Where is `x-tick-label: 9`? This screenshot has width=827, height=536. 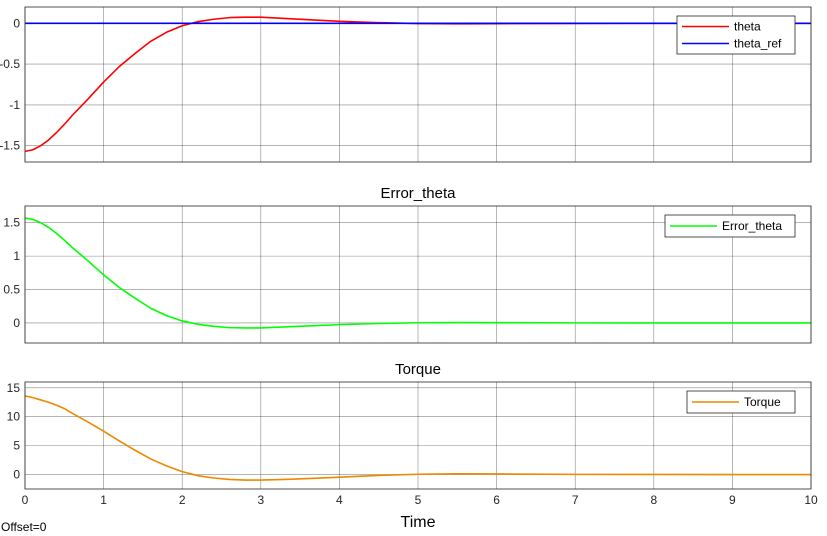
x-tick-label: 9 is located at coordinates (732, 500).